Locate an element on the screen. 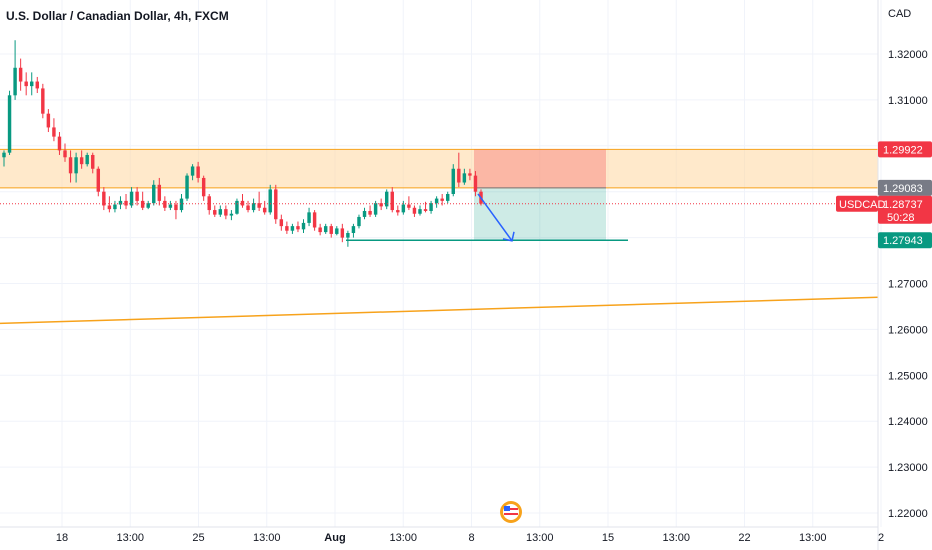  time-tick-label: 25 is located at coordinates (198, 538).